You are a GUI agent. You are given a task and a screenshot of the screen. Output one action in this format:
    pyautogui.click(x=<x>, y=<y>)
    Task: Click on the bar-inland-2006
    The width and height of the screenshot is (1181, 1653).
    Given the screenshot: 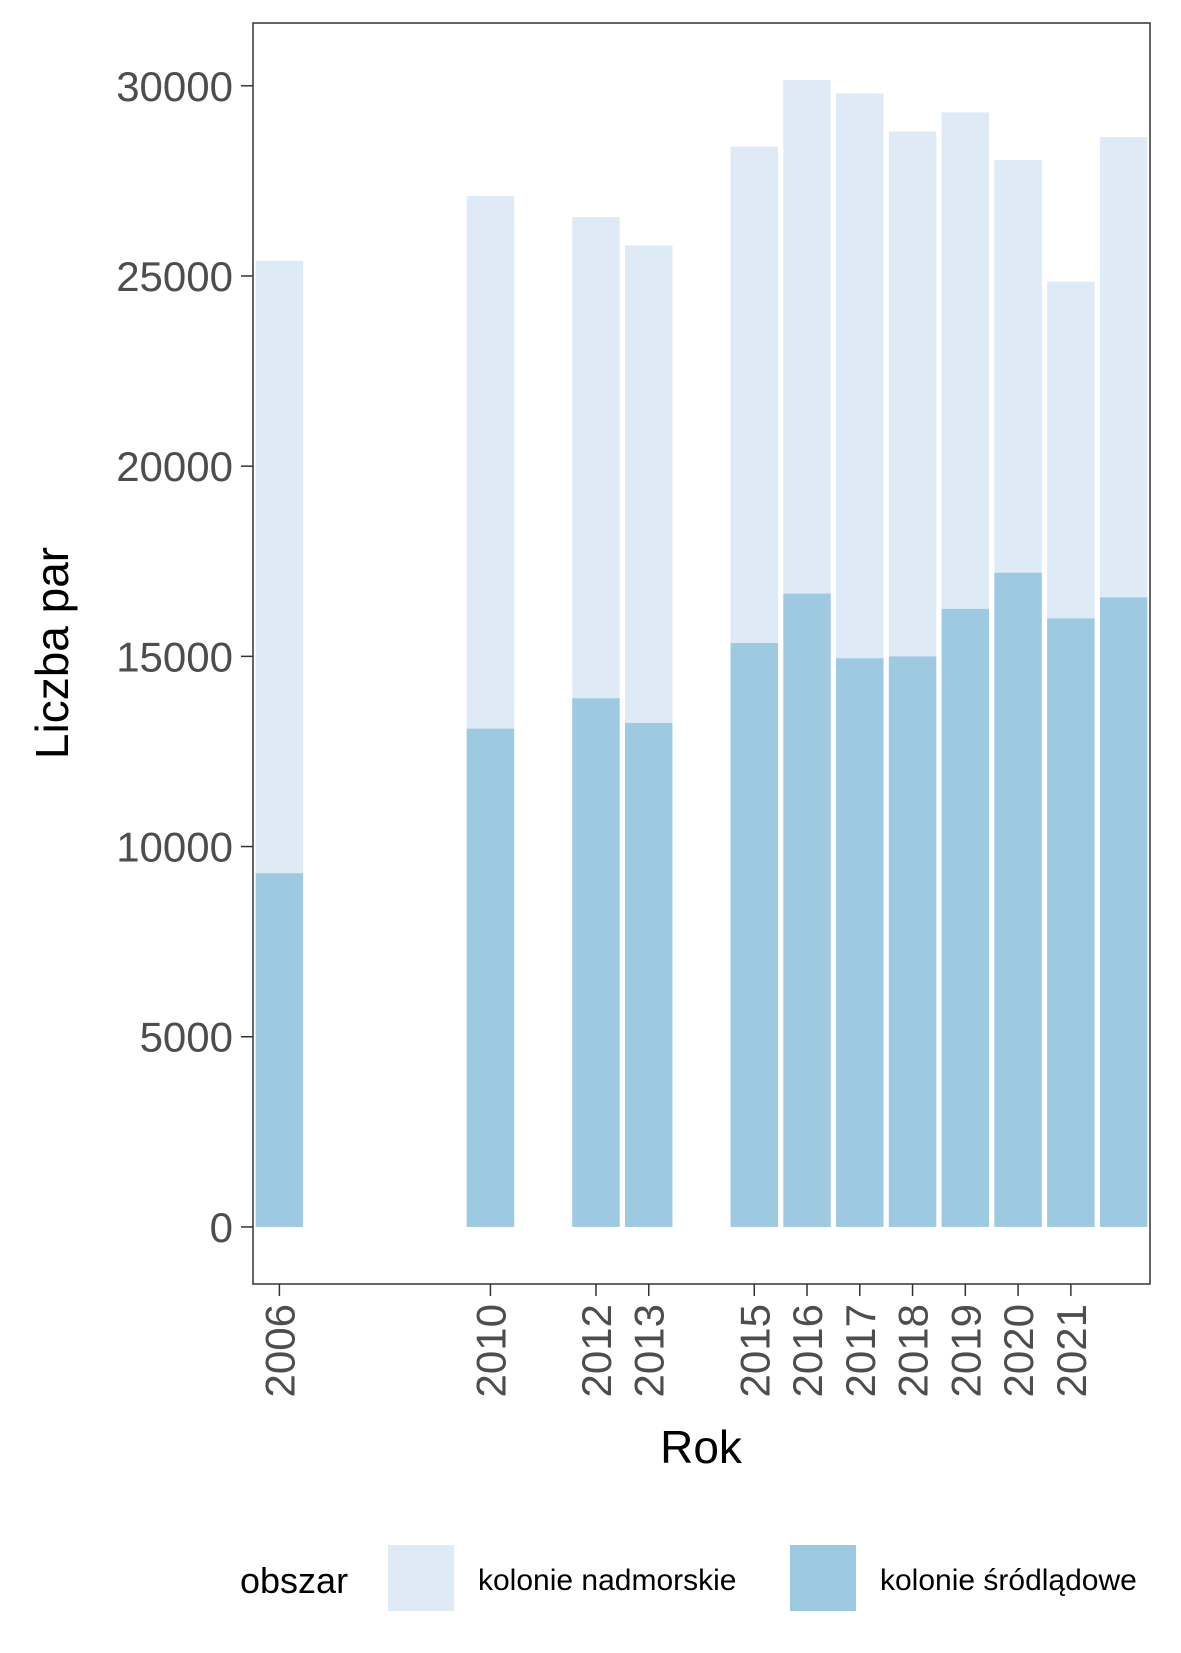 What is the action you would take?
    pyautogui.click(x=279, y=1050)
    